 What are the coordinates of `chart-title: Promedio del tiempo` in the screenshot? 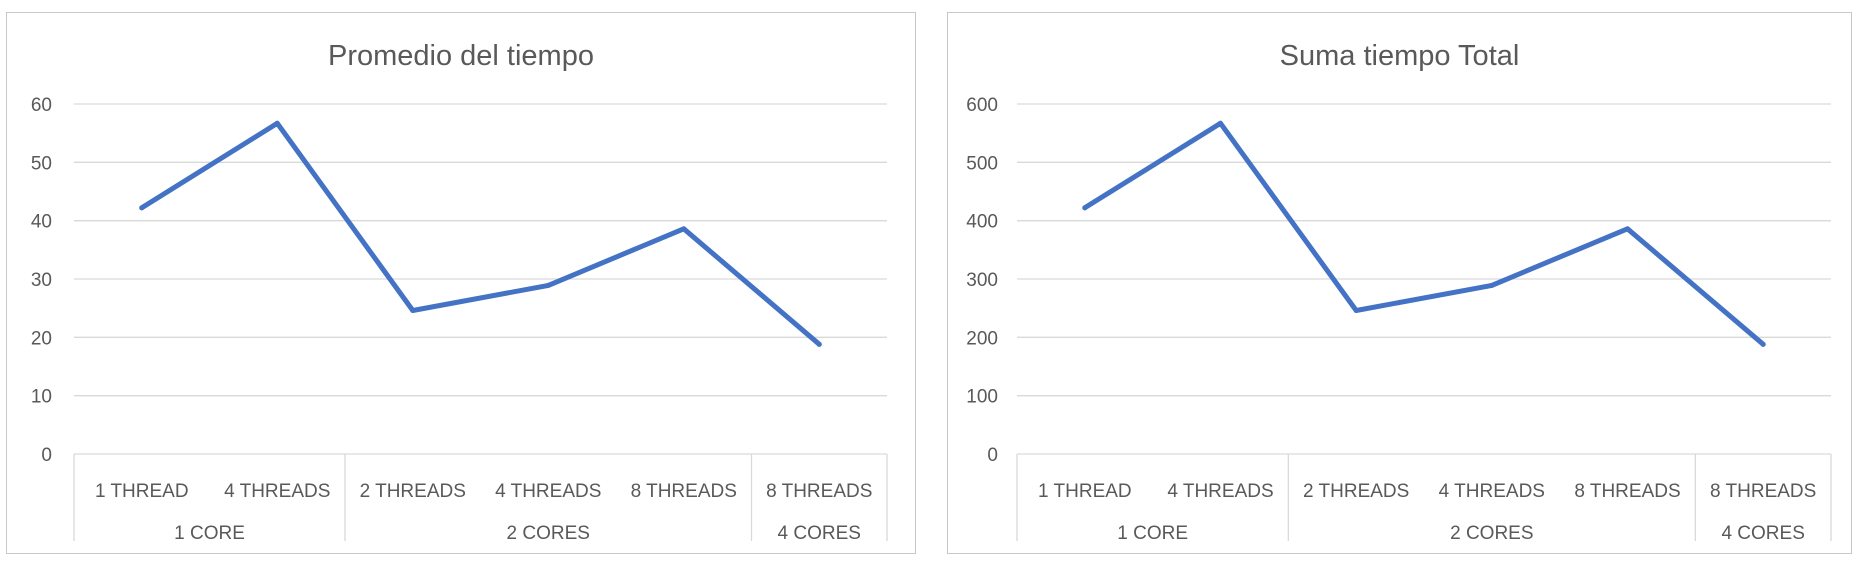 It's located at (461, 56).